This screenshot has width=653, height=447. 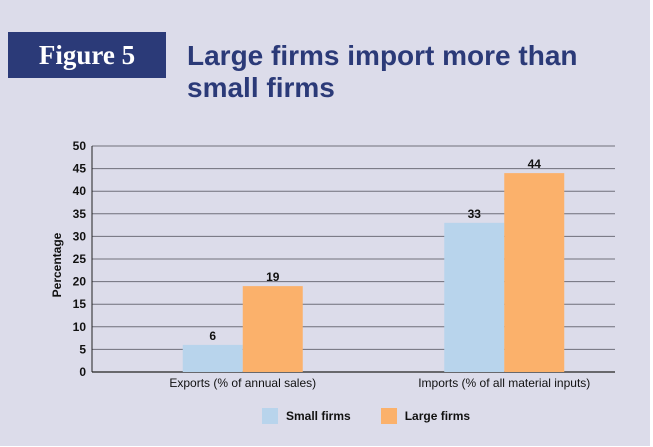 What do you see at coordinates (80, 327) in the screenshot?
I see `y-tick-label: 10` at bounding box center [80, 327].